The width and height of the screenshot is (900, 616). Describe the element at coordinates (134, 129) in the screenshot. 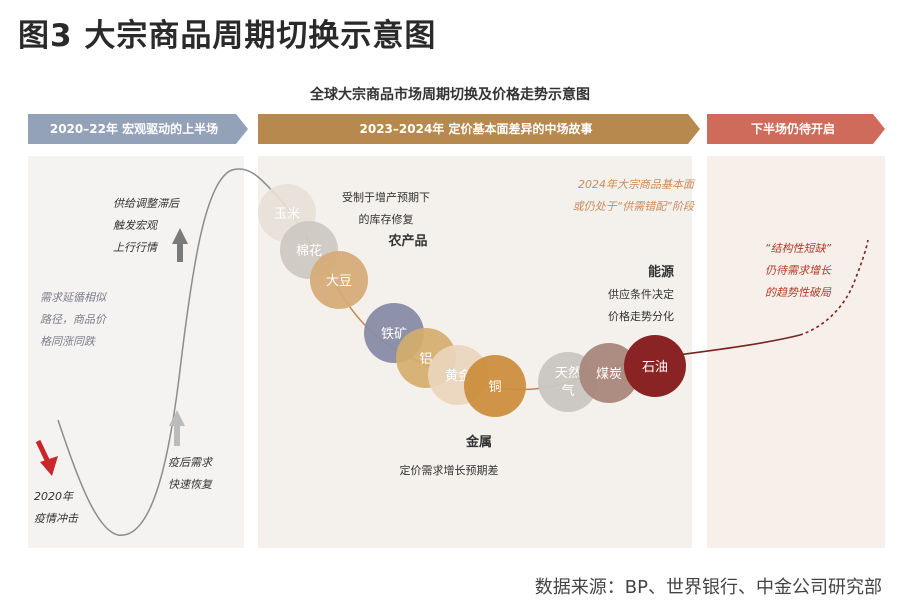

I see `phase-label-1: 2020–22年 宏观驱动的上半场` at that location.